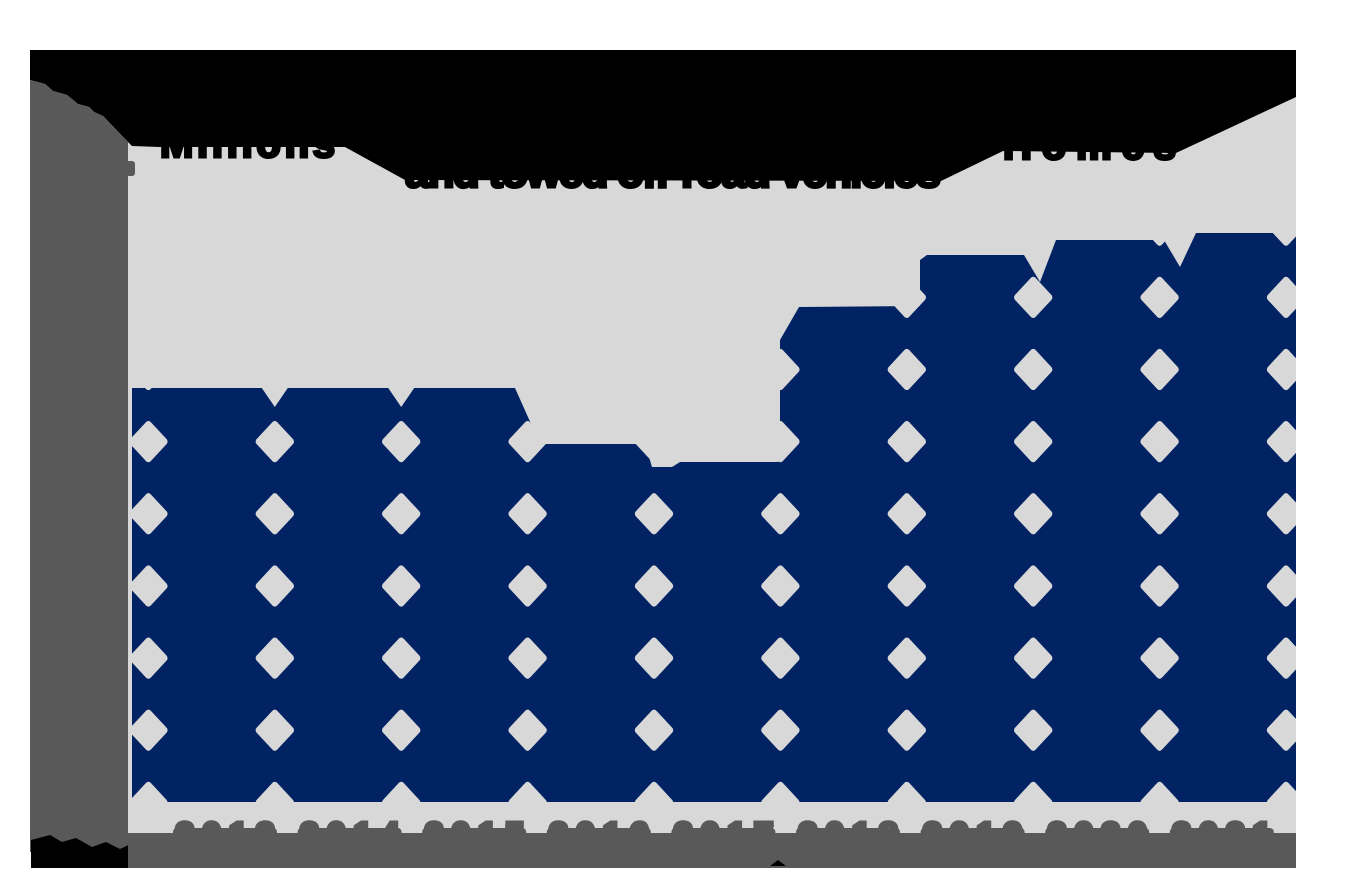 The height and width of the screenshot is (884, 1352). I want to click on svg-text: and towed off-road vehicles, so click(673, 172).